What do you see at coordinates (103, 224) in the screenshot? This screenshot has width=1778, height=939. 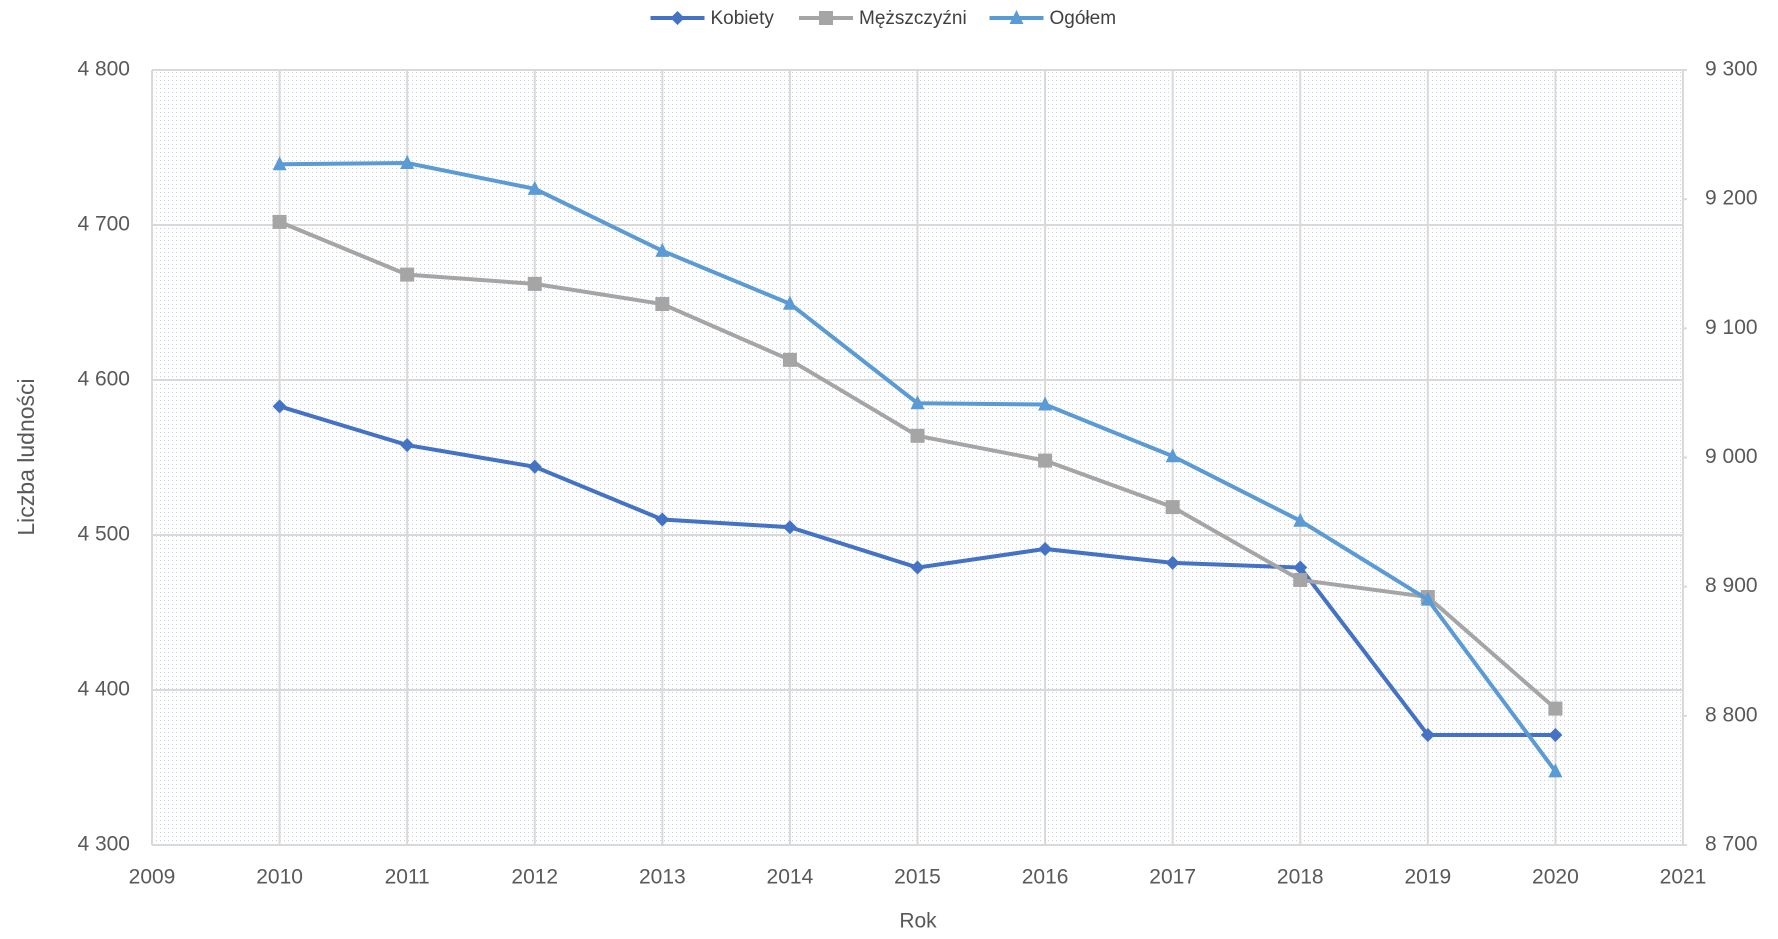 I see `y-tick-label: 4 700` at bounding box center [103, 224].